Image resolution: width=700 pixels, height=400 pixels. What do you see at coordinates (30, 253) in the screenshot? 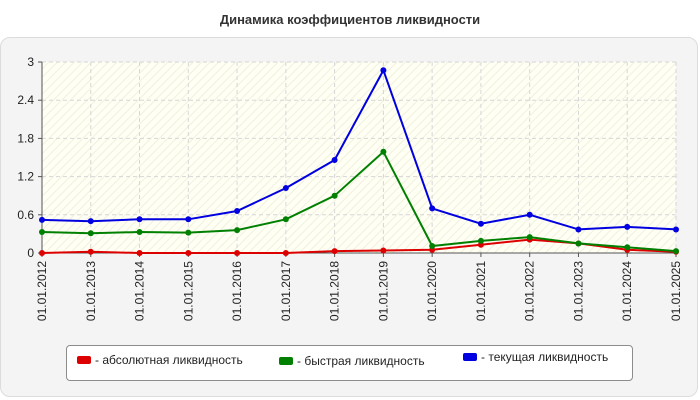
I see `y-tick-label: 0` at bounding box center [30, 253].